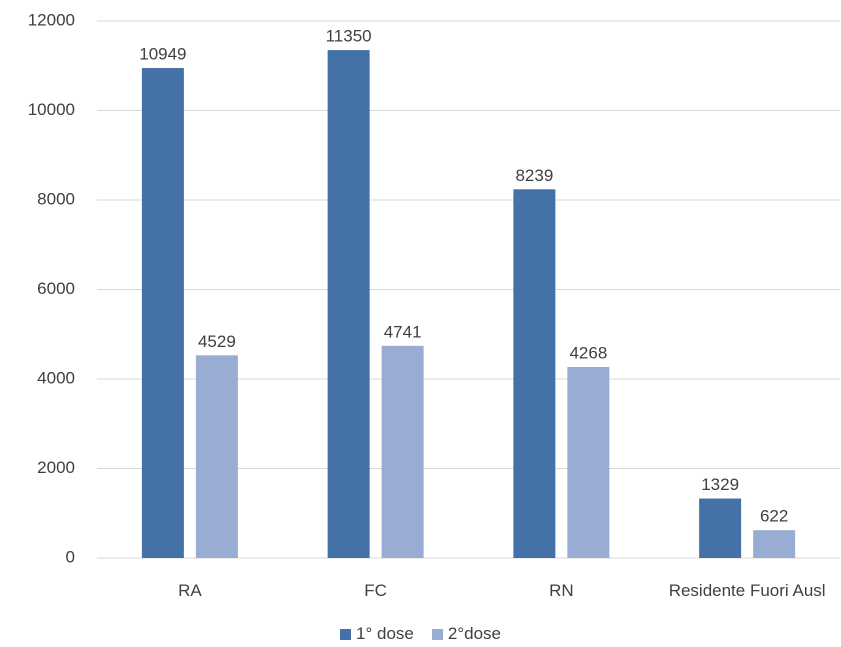 This screenshot has height=647, width=841. What do you see at coordinates (51, 19) in the screenshot?
I see `y-tick-label: 12000` at bounding box center [51, 19].